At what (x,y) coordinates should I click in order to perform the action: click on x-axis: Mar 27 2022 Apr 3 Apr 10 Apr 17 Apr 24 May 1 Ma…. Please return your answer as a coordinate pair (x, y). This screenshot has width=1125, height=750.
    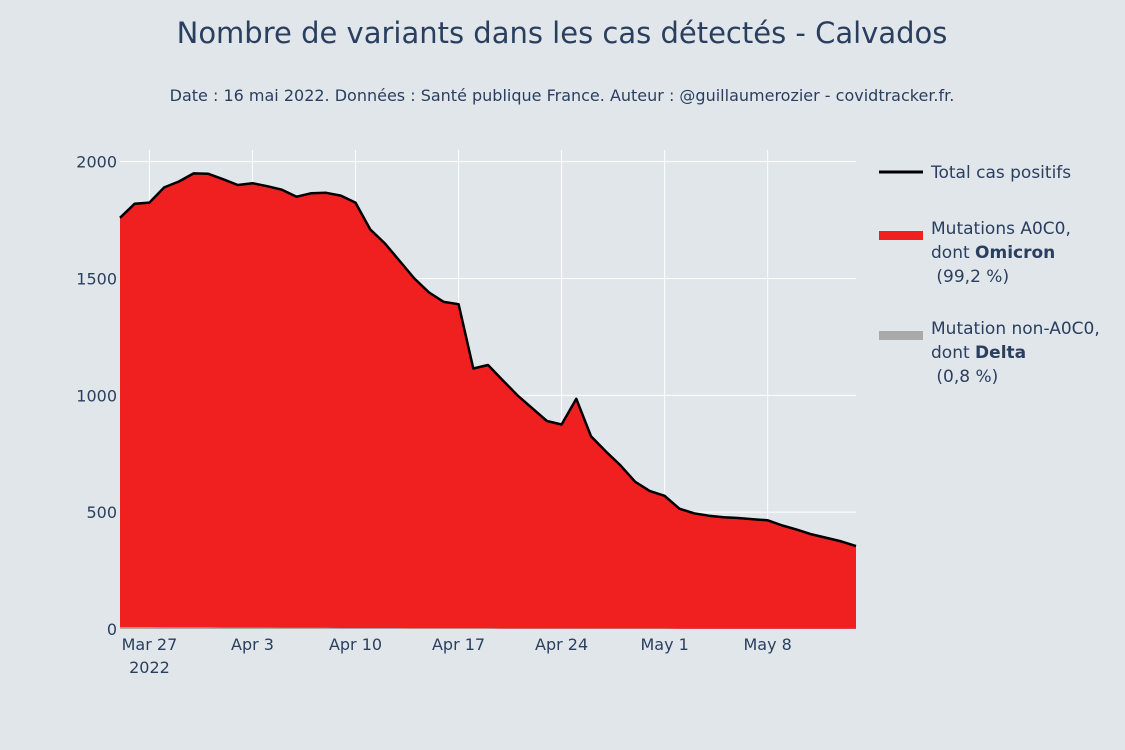
    Looking at the image, I should click on (457, 656).